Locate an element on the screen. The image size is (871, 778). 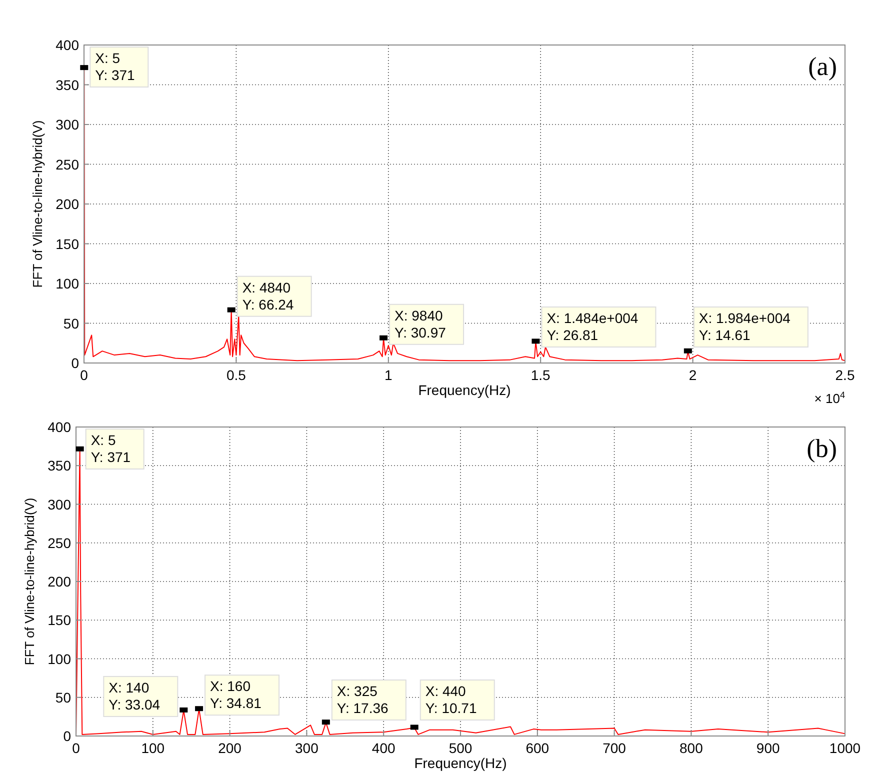
x-tick-label: 600 is located at coordinates (538, 748).